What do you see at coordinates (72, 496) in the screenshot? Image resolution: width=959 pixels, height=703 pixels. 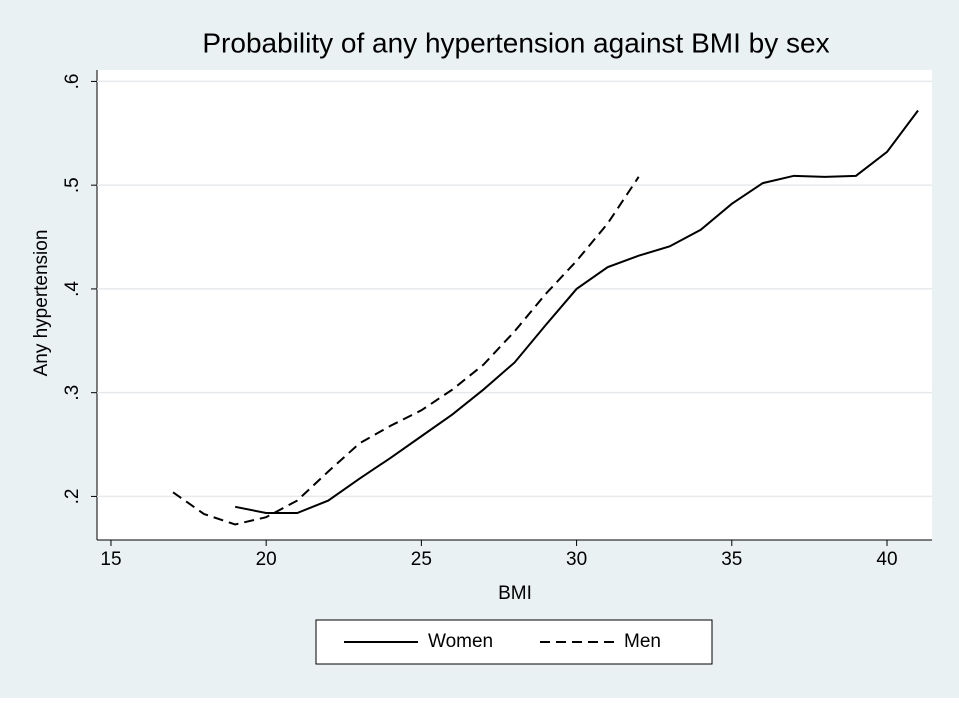 I see `y-tick-label: .2` at bounding box center [72, 496].